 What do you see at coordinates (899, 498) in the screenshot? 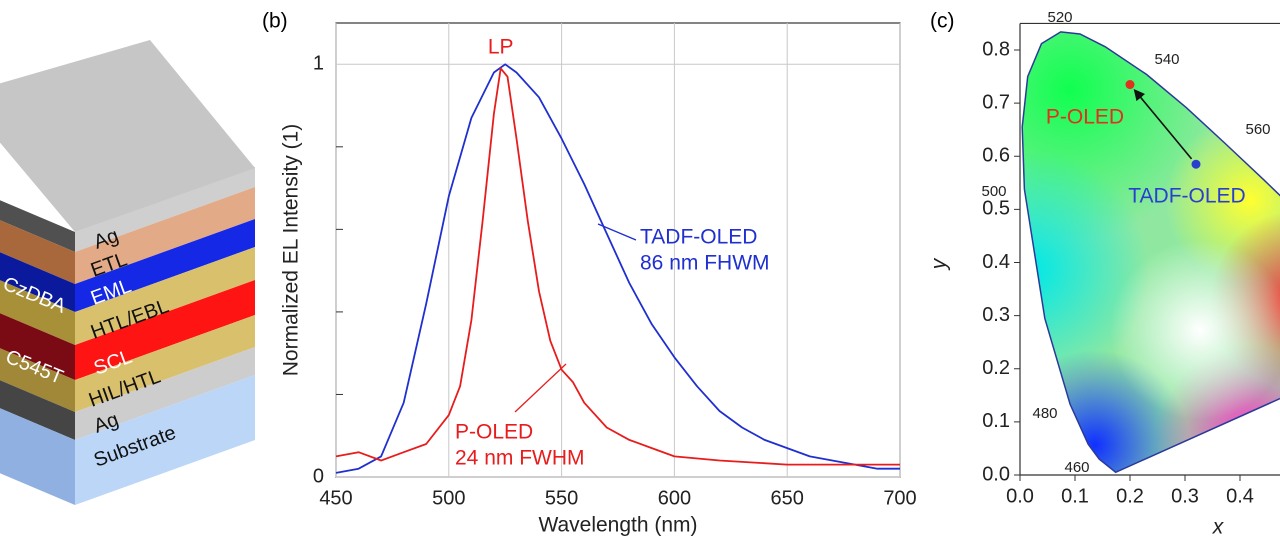
I see `x-tick-label: 700` at bounding box center [899, 498].